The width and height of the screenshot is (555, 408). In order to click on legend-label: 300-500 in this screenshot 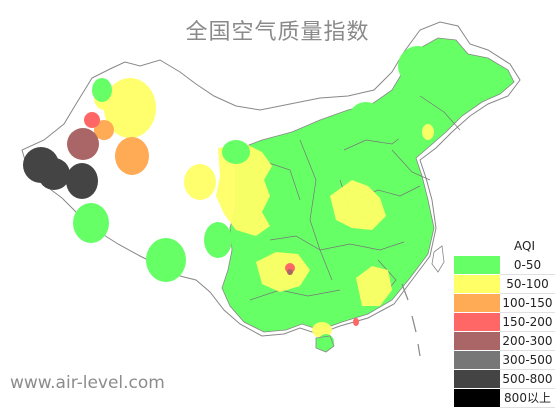, I will do `click(527, 360)`.